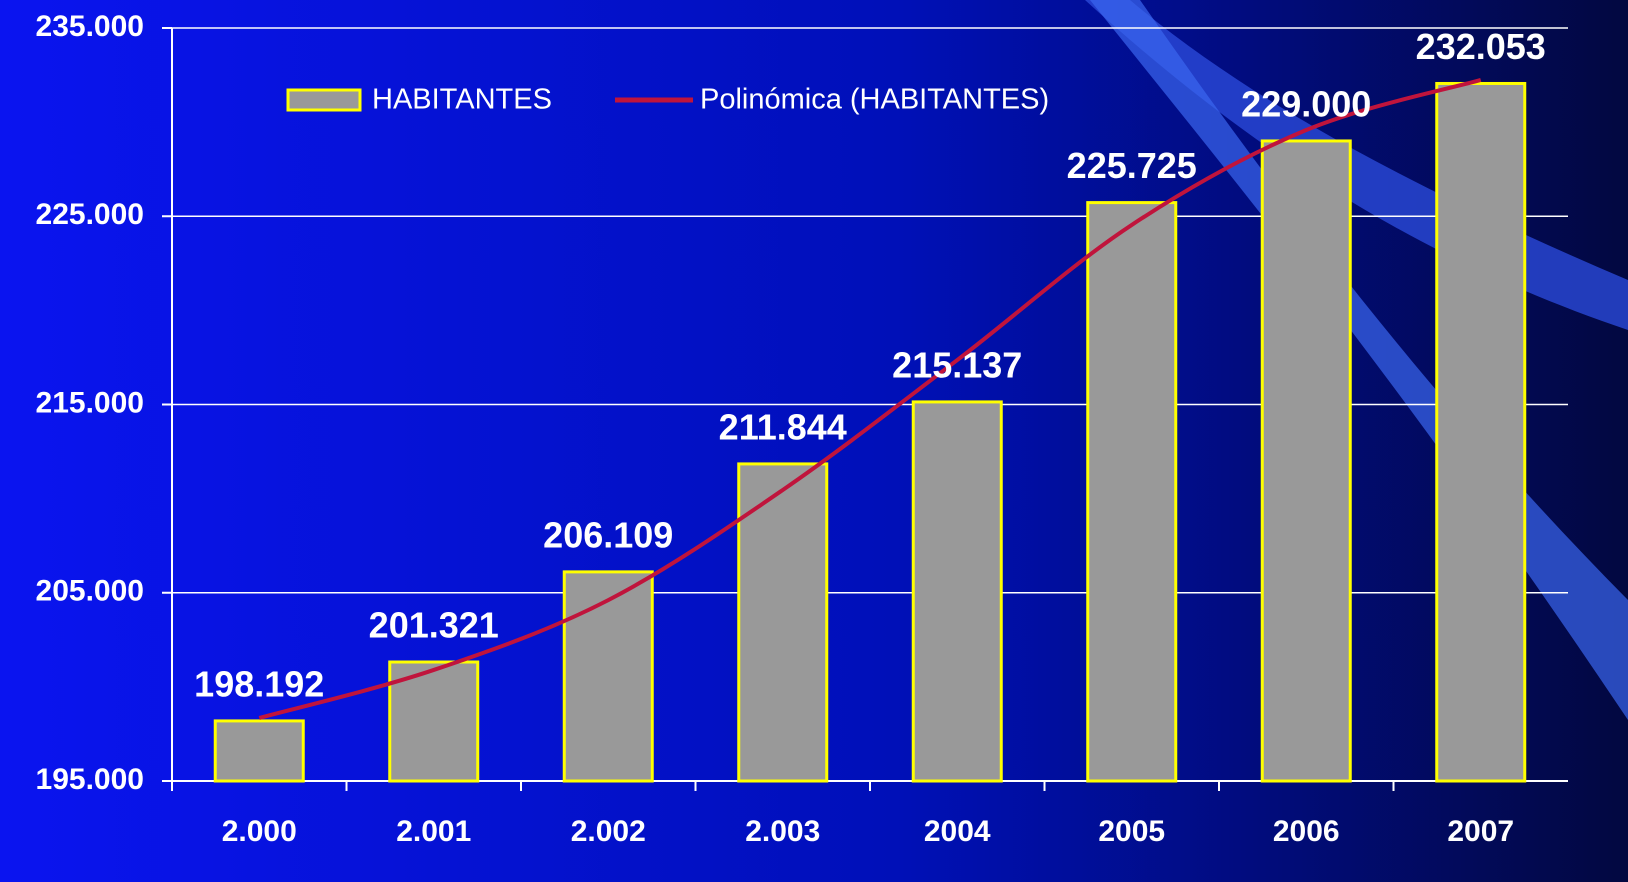  I want to click on x-tick-label: 2.001, so click(433, 831).